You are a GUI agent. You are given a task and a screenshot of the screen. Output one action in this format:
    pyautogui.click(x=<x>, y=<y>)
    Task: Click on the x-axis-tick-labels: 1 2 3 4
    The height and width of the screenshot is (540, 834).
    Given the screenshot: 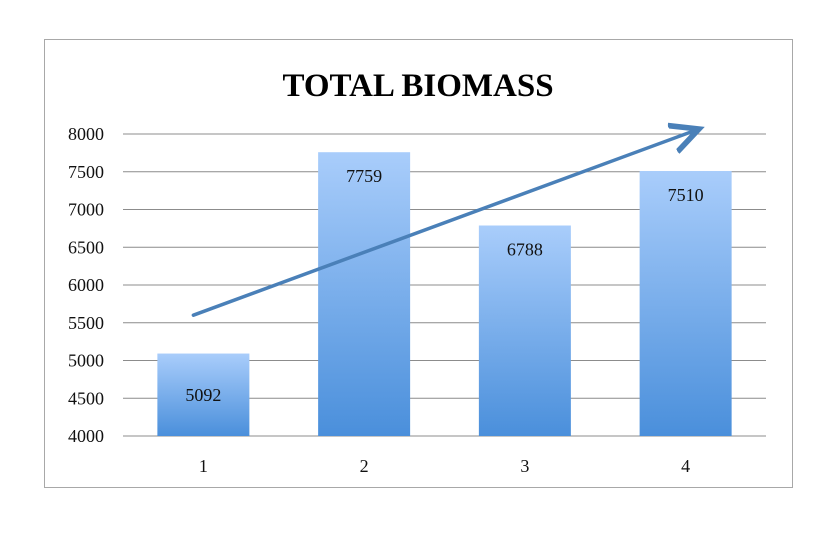 What is the action you would take?
    pyautogui.click(x=444, y=466)
    